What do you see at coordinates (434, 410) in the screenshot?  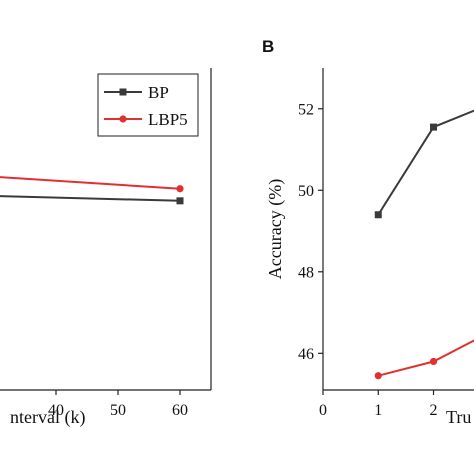 I see `panel-b-x-tick-label: 2` at bounding box center [434, 410].